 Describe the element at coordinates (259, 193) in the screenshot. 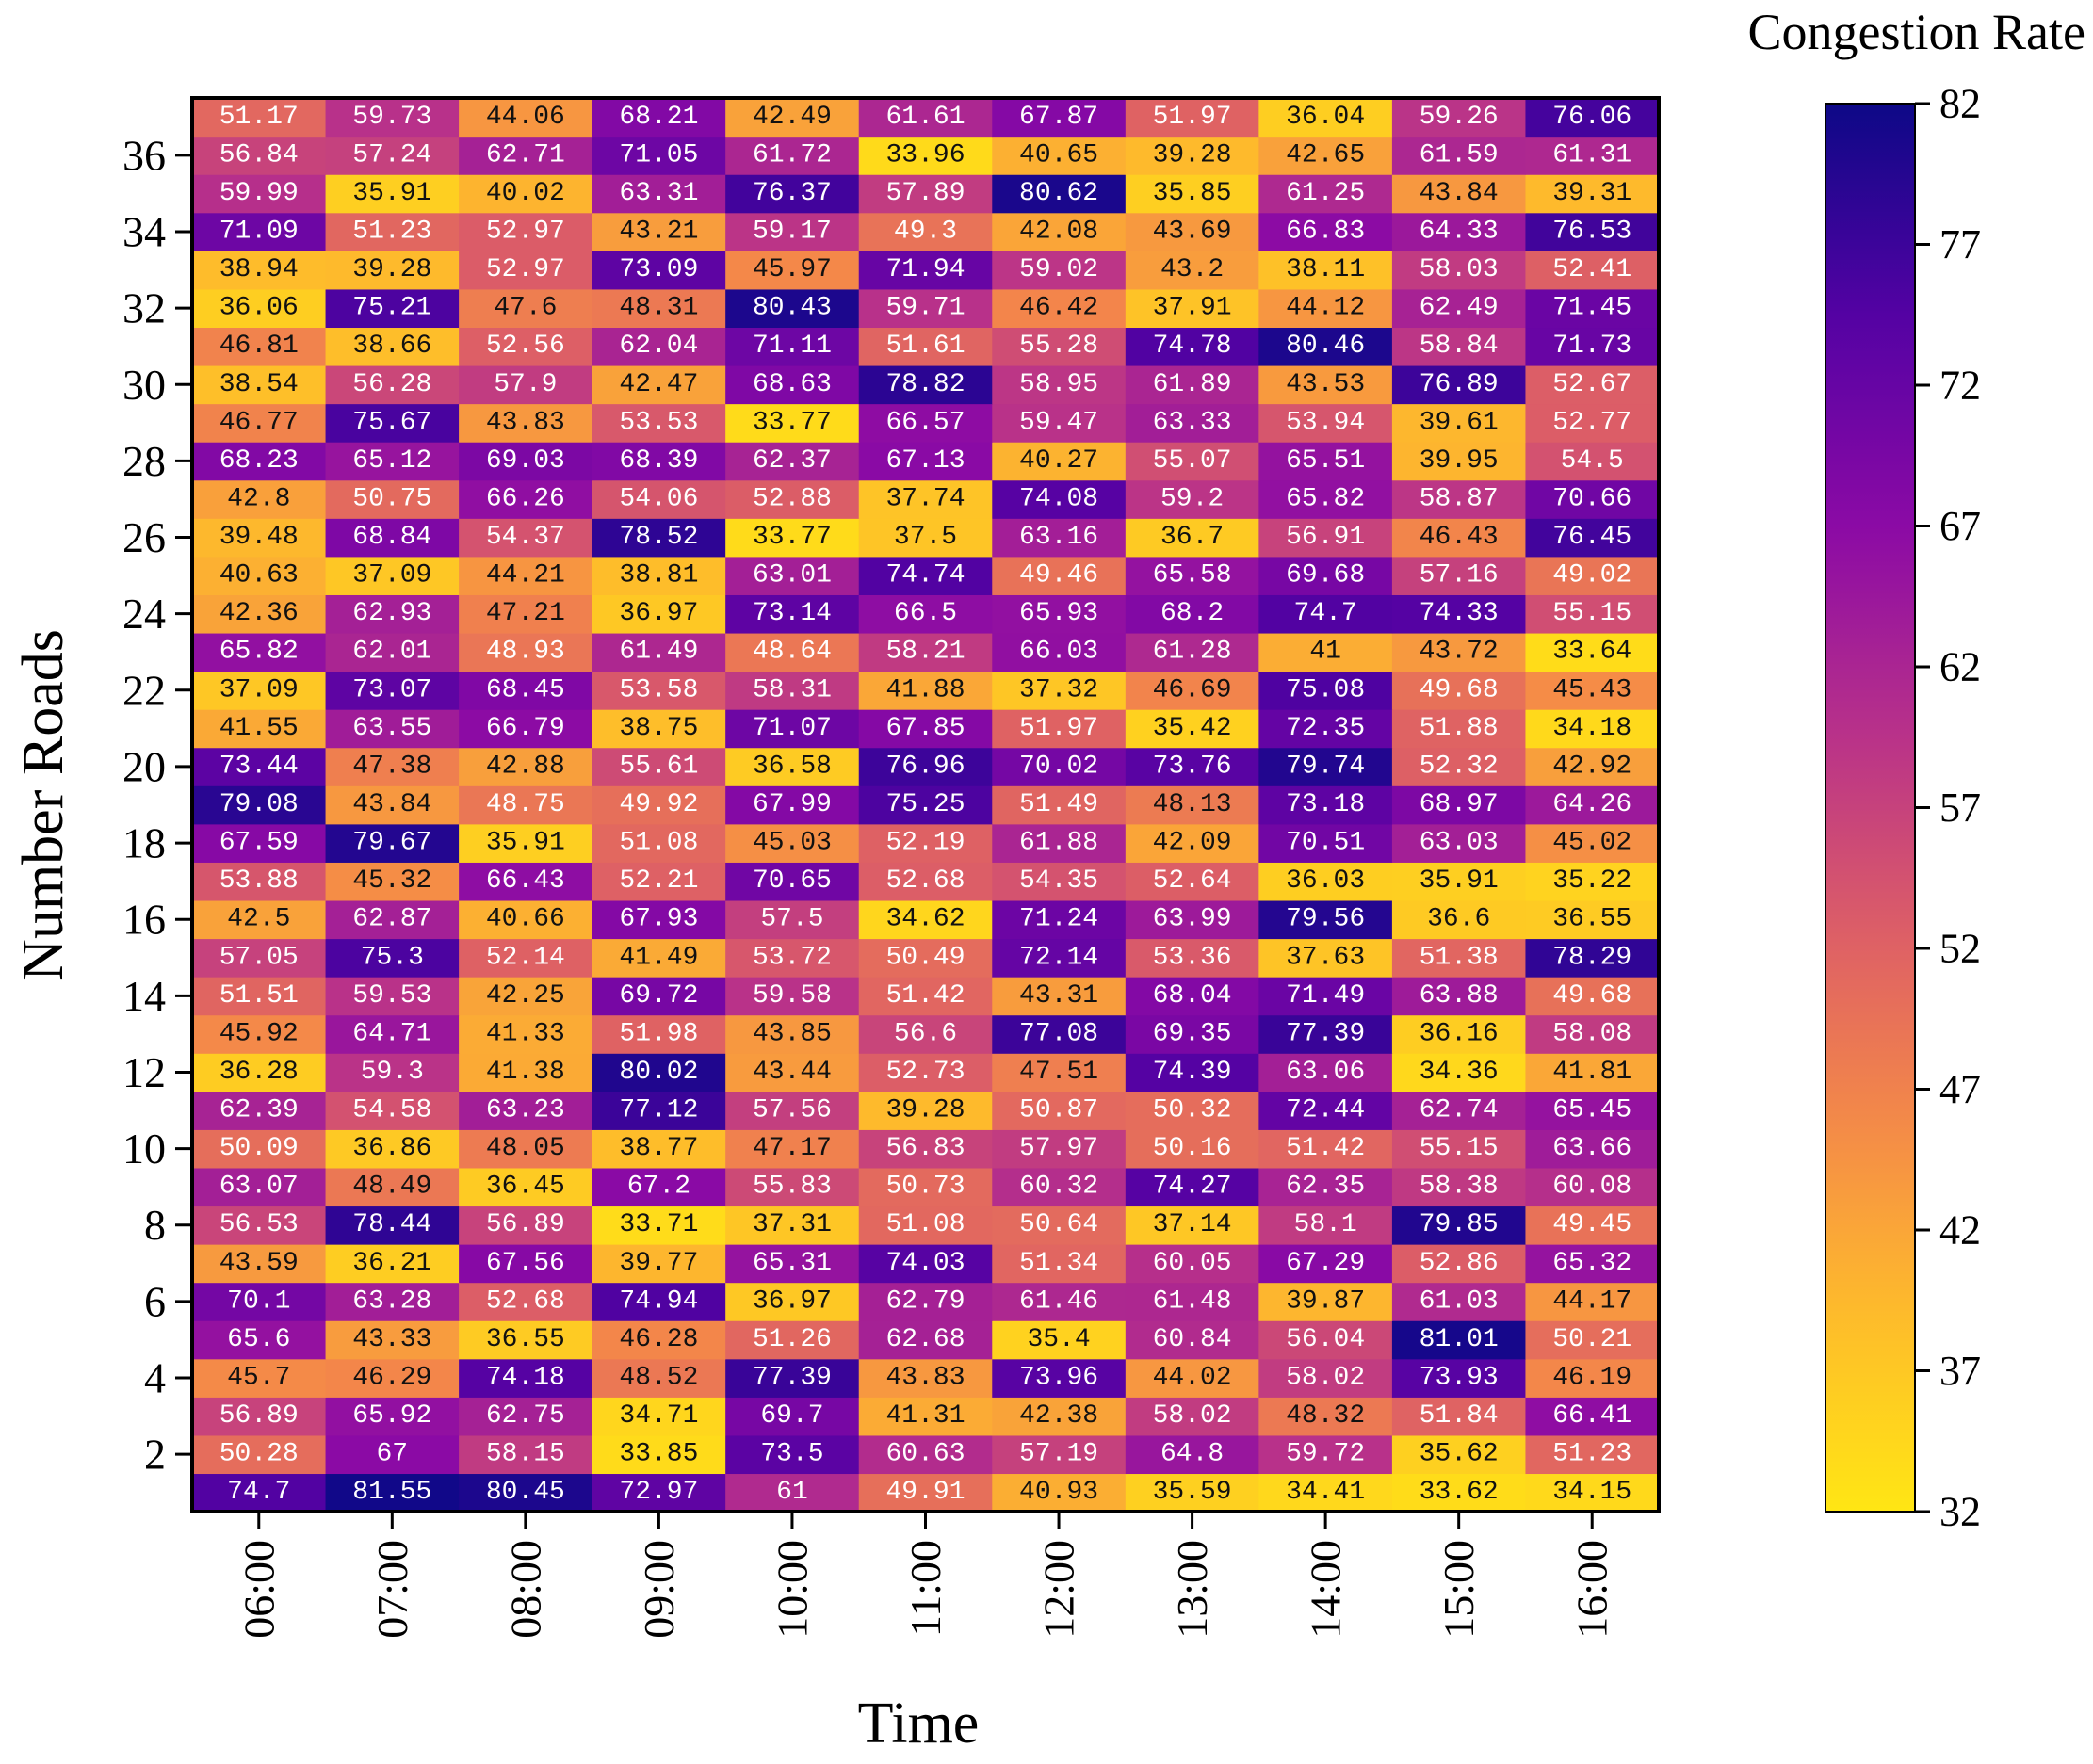

I see `heatmap-cell-label: 59.99` at that location.